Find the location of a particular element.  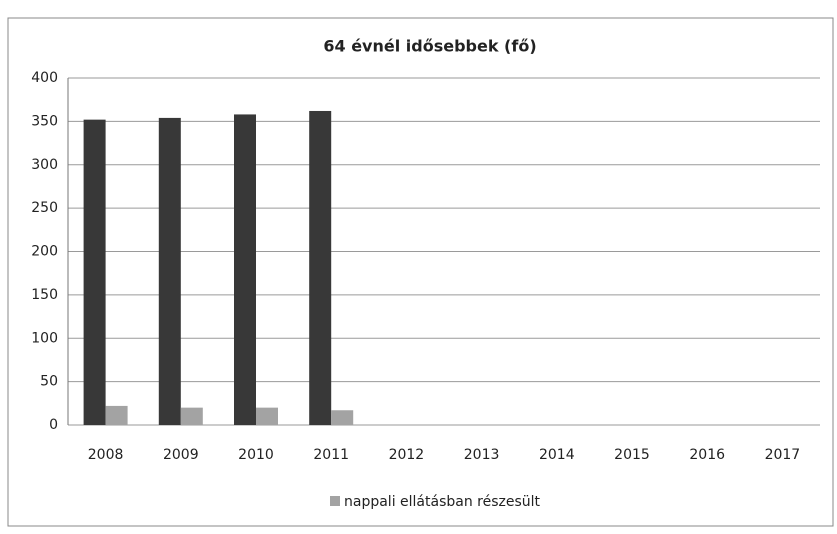

y-tick-label: 250 is located at coordinates (44, 208).